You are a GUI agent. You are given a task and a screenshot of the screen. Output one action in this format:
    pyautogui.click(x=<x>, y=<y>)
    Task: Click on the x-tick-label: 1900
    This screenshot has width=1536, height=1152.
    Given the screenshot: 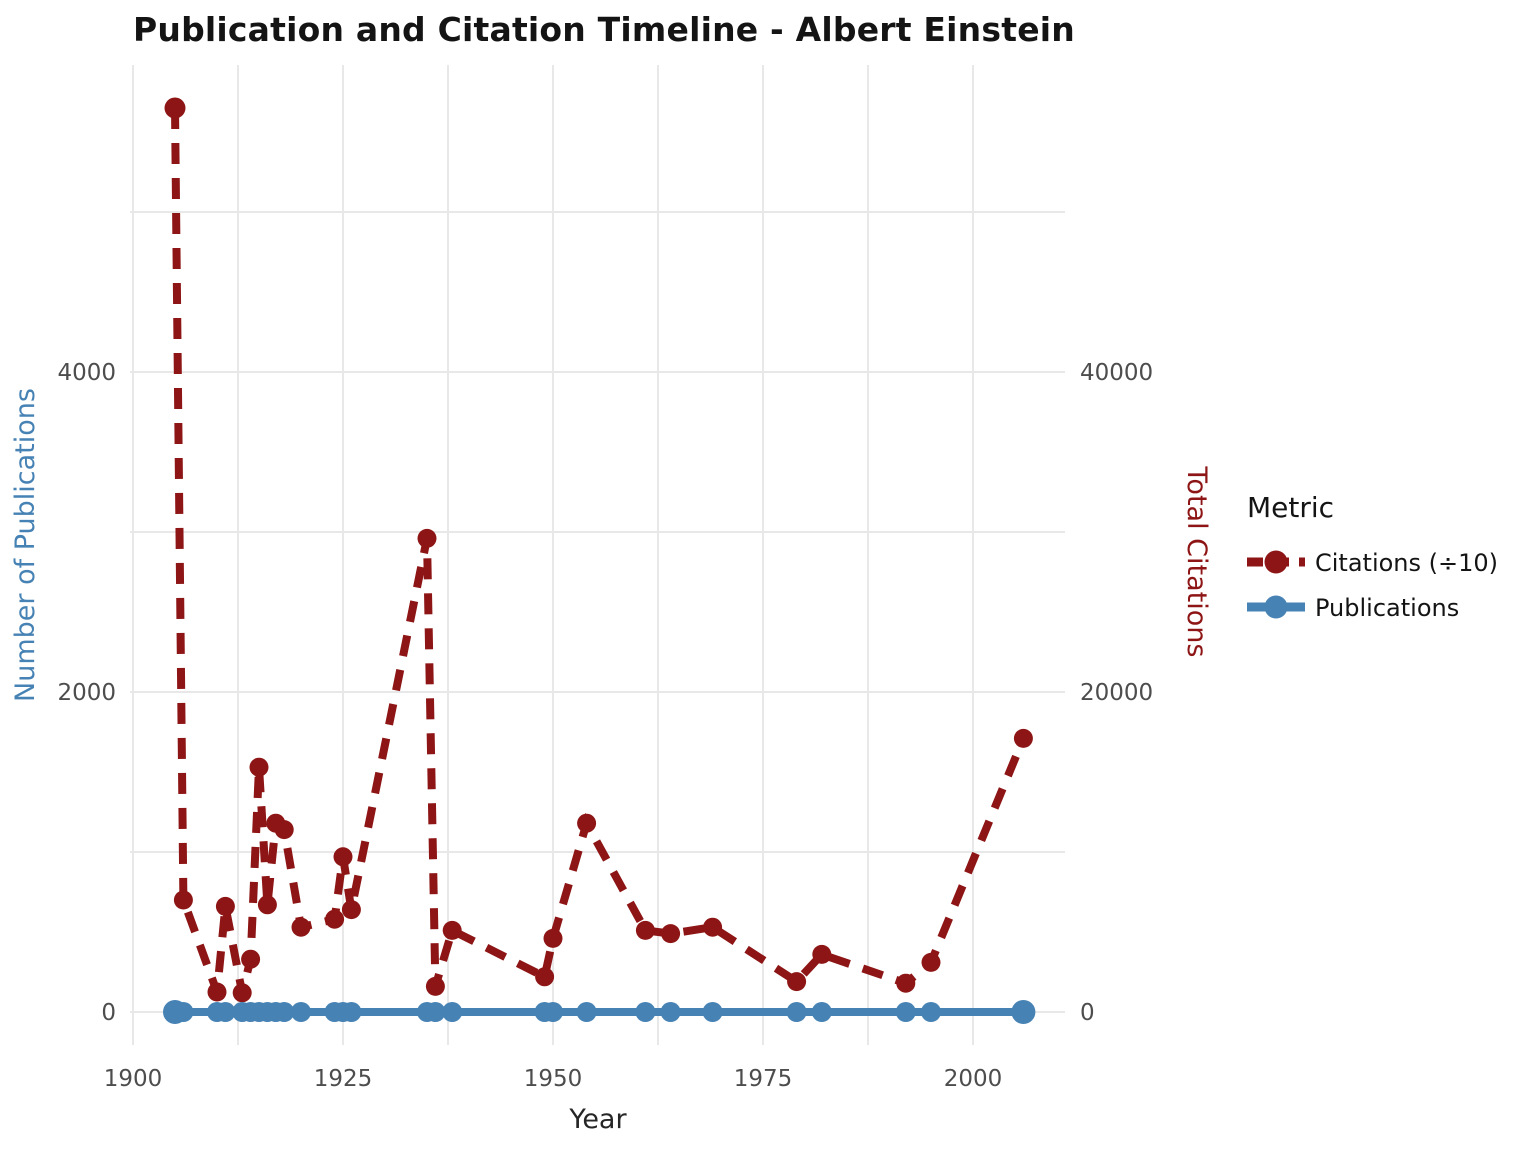 What is the action you would take?
    pyautogui.click(x=133, y=1079)
    